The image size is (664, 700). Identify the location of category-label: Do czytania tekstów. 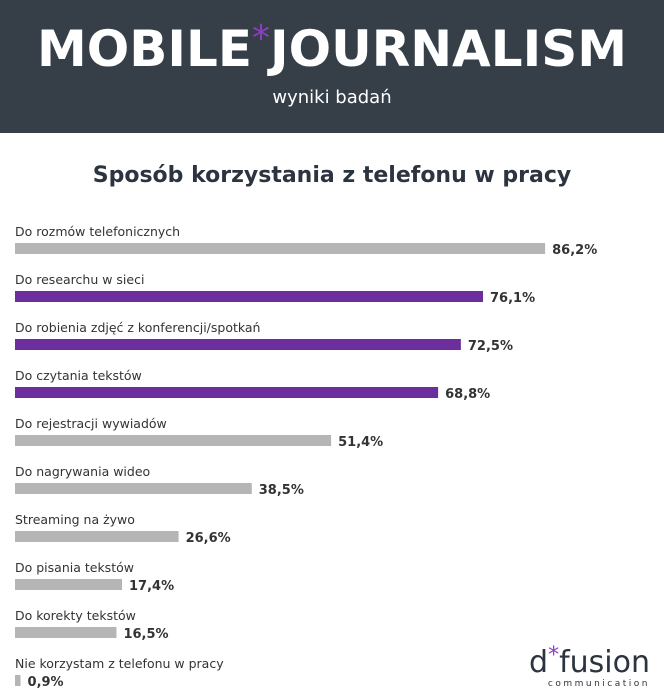
(78, 375).